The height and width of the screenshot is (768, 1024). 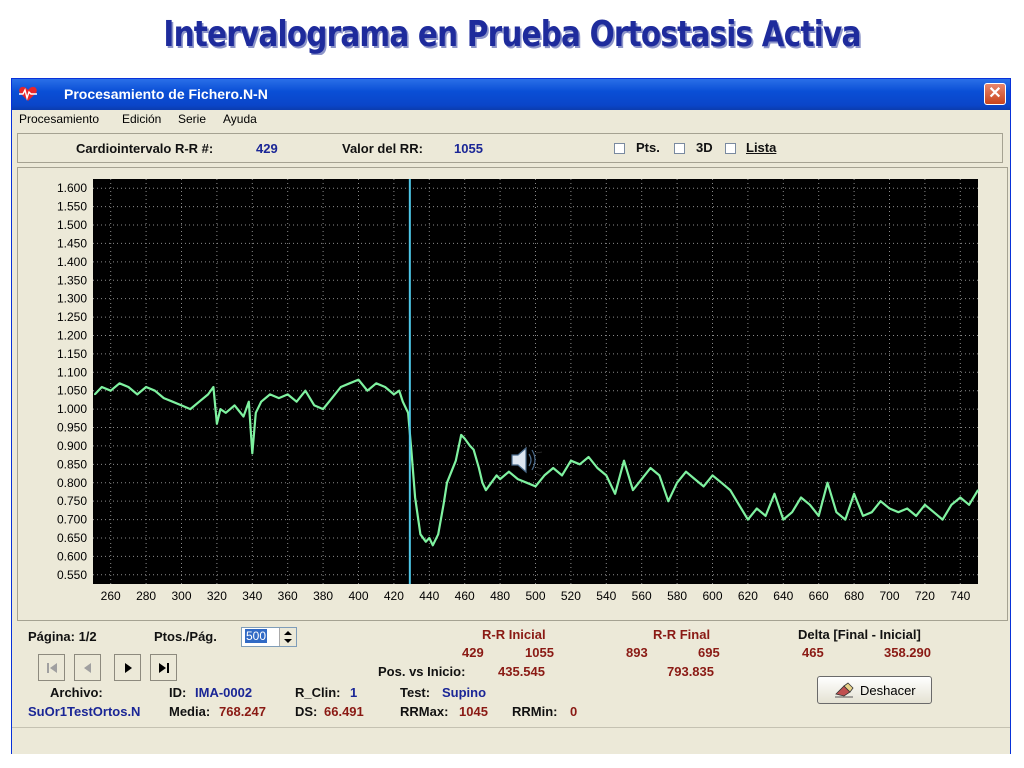 I want to click on last-page-button, so click(x=163, y=667).